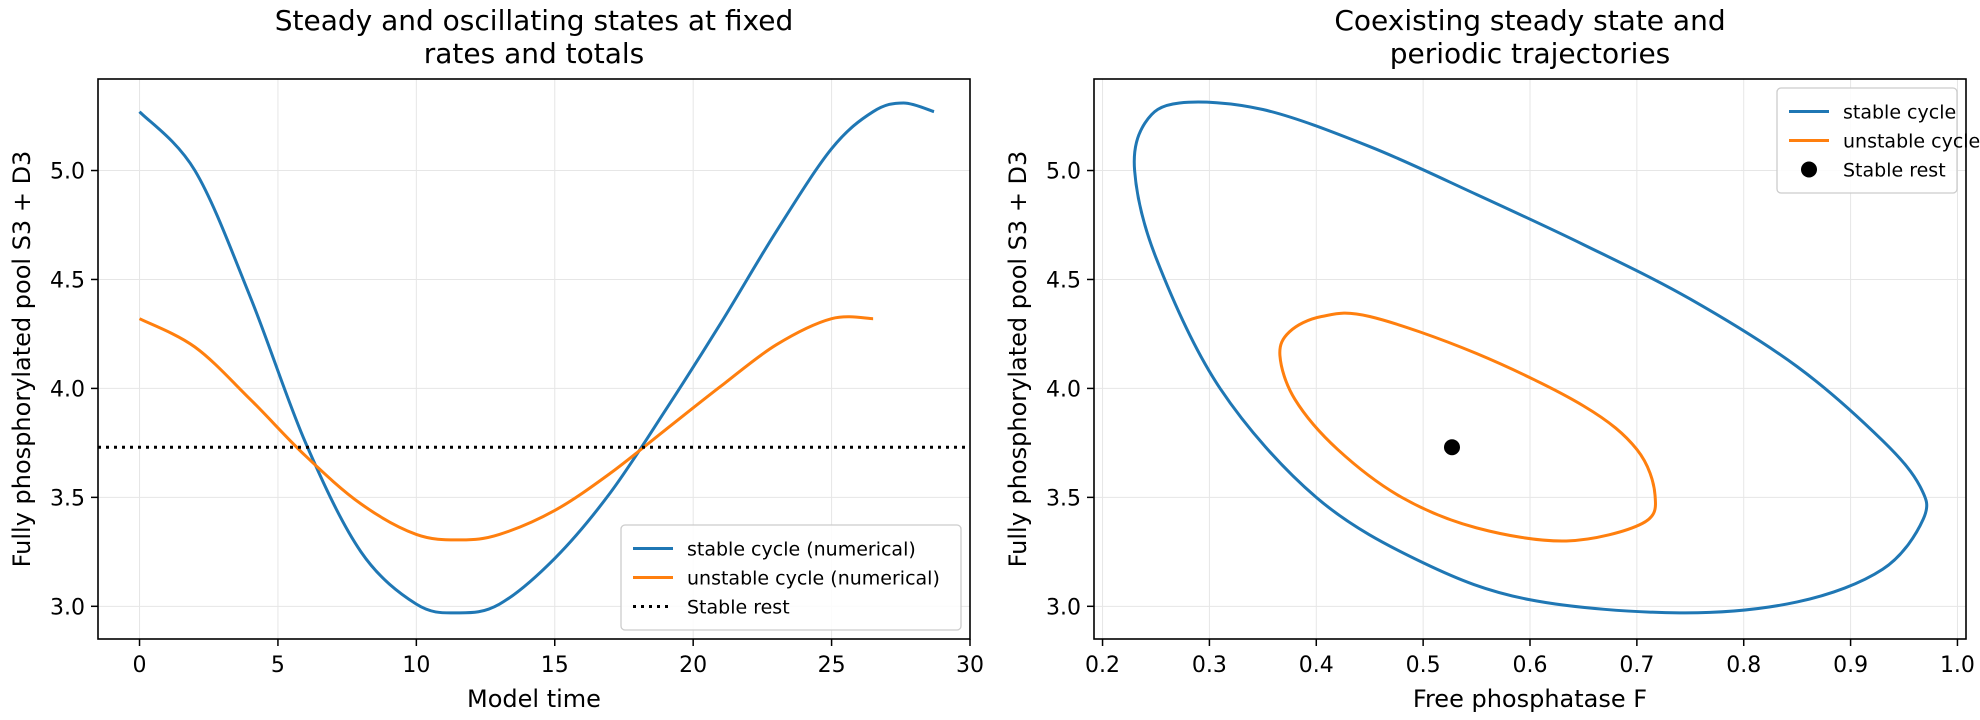  I want to click on left-chart-x-tick-label: 0, so click(140, 665).